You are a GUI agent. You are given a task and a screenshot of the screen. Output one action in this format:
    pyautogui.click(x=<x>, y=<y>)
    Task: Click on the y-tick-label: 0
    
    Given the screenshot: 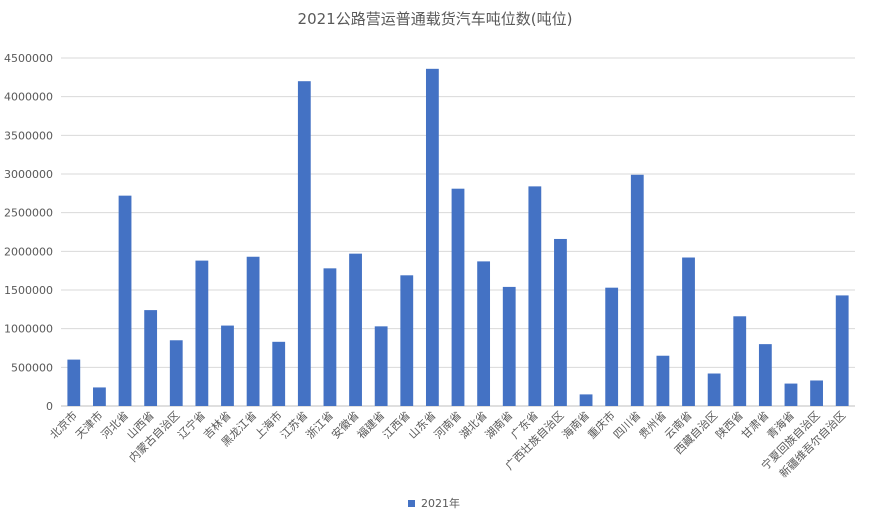 What is the action you would take?
    pyautogui.click(x=49, y=406)
    